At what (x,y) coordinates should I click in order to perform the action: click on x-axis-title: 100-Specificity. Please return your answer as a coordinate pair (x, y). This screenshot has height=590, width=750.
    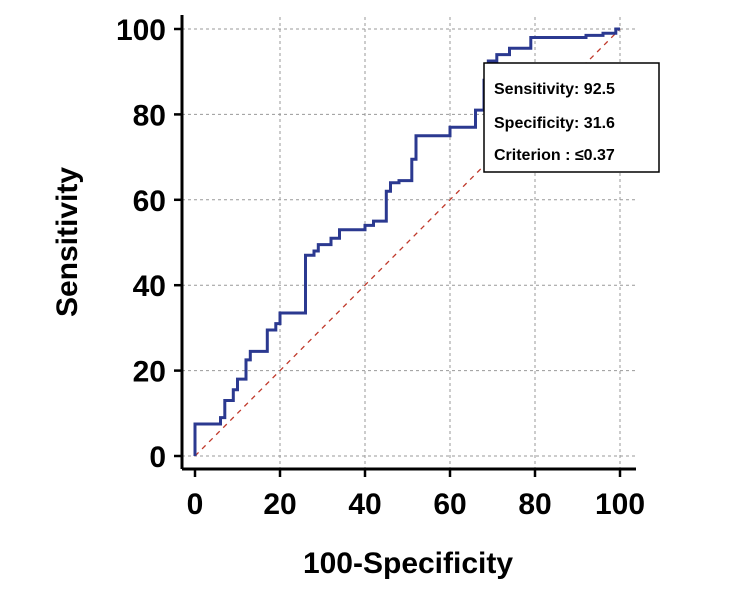
    Looking at the image, I should click on (408, 563).